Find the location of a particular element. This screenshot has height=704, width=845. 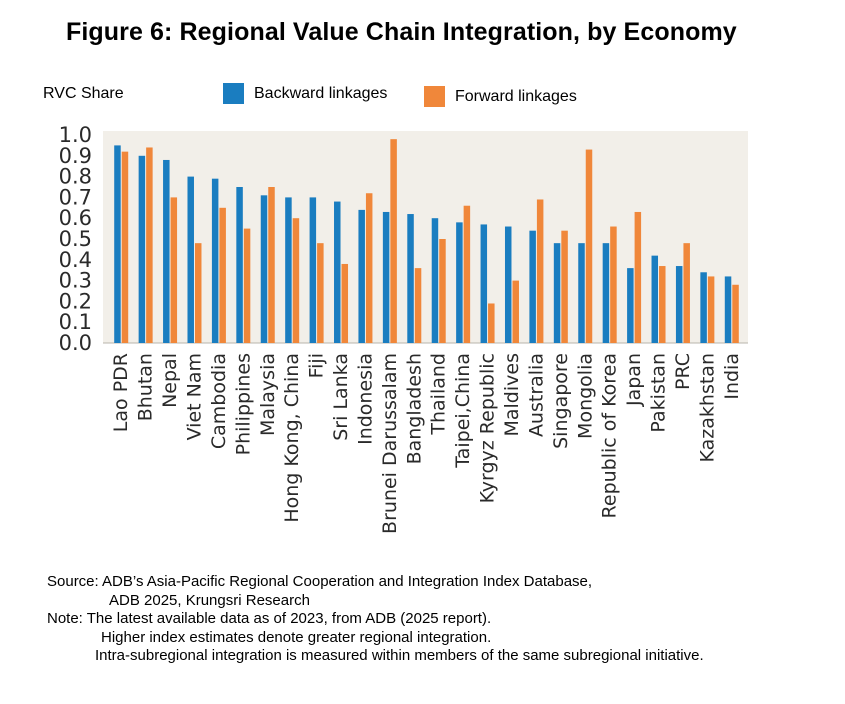

x-tick-label: Hong Kong, China is located at coordinates (292, 438).